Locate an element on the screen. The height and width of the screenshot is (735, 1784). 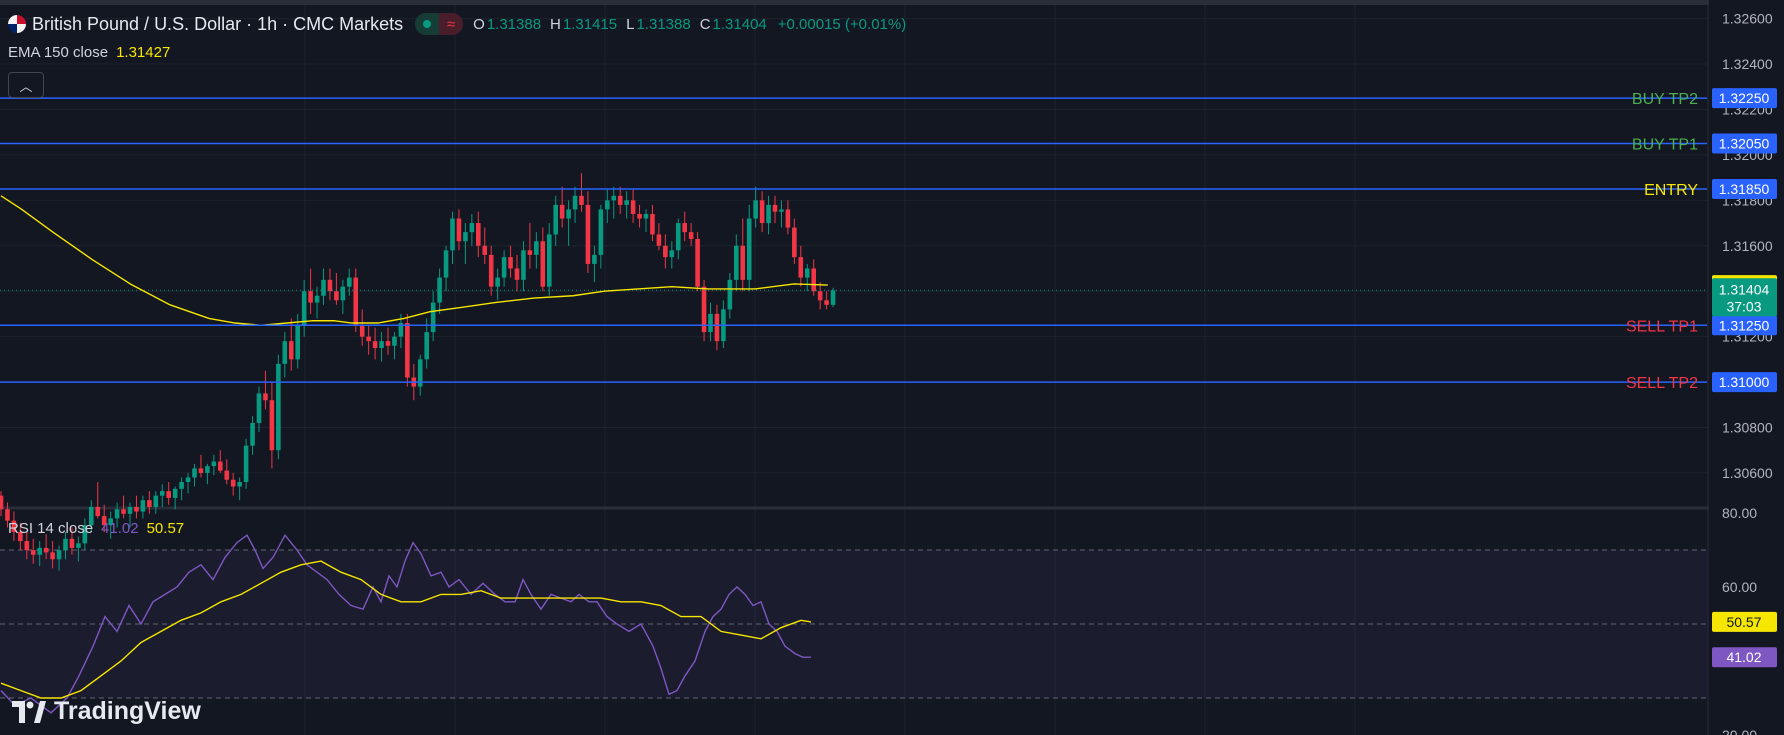
entry-text: 1.31850 is located at coordinates (1744, 189).